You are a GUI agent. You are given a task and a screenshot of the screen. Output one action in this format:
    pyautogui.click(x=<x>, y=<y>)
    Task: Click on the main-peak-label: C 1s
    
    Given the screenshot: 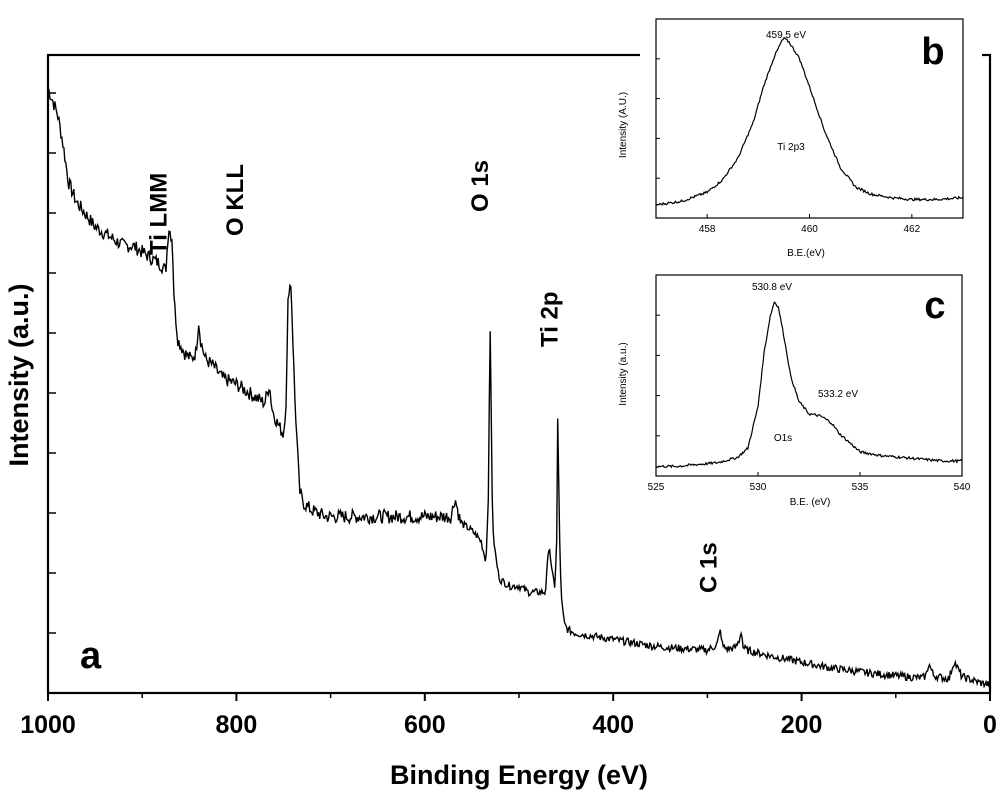 What is the action you would take?
    pyautogui.click(x=708, y=567)
    